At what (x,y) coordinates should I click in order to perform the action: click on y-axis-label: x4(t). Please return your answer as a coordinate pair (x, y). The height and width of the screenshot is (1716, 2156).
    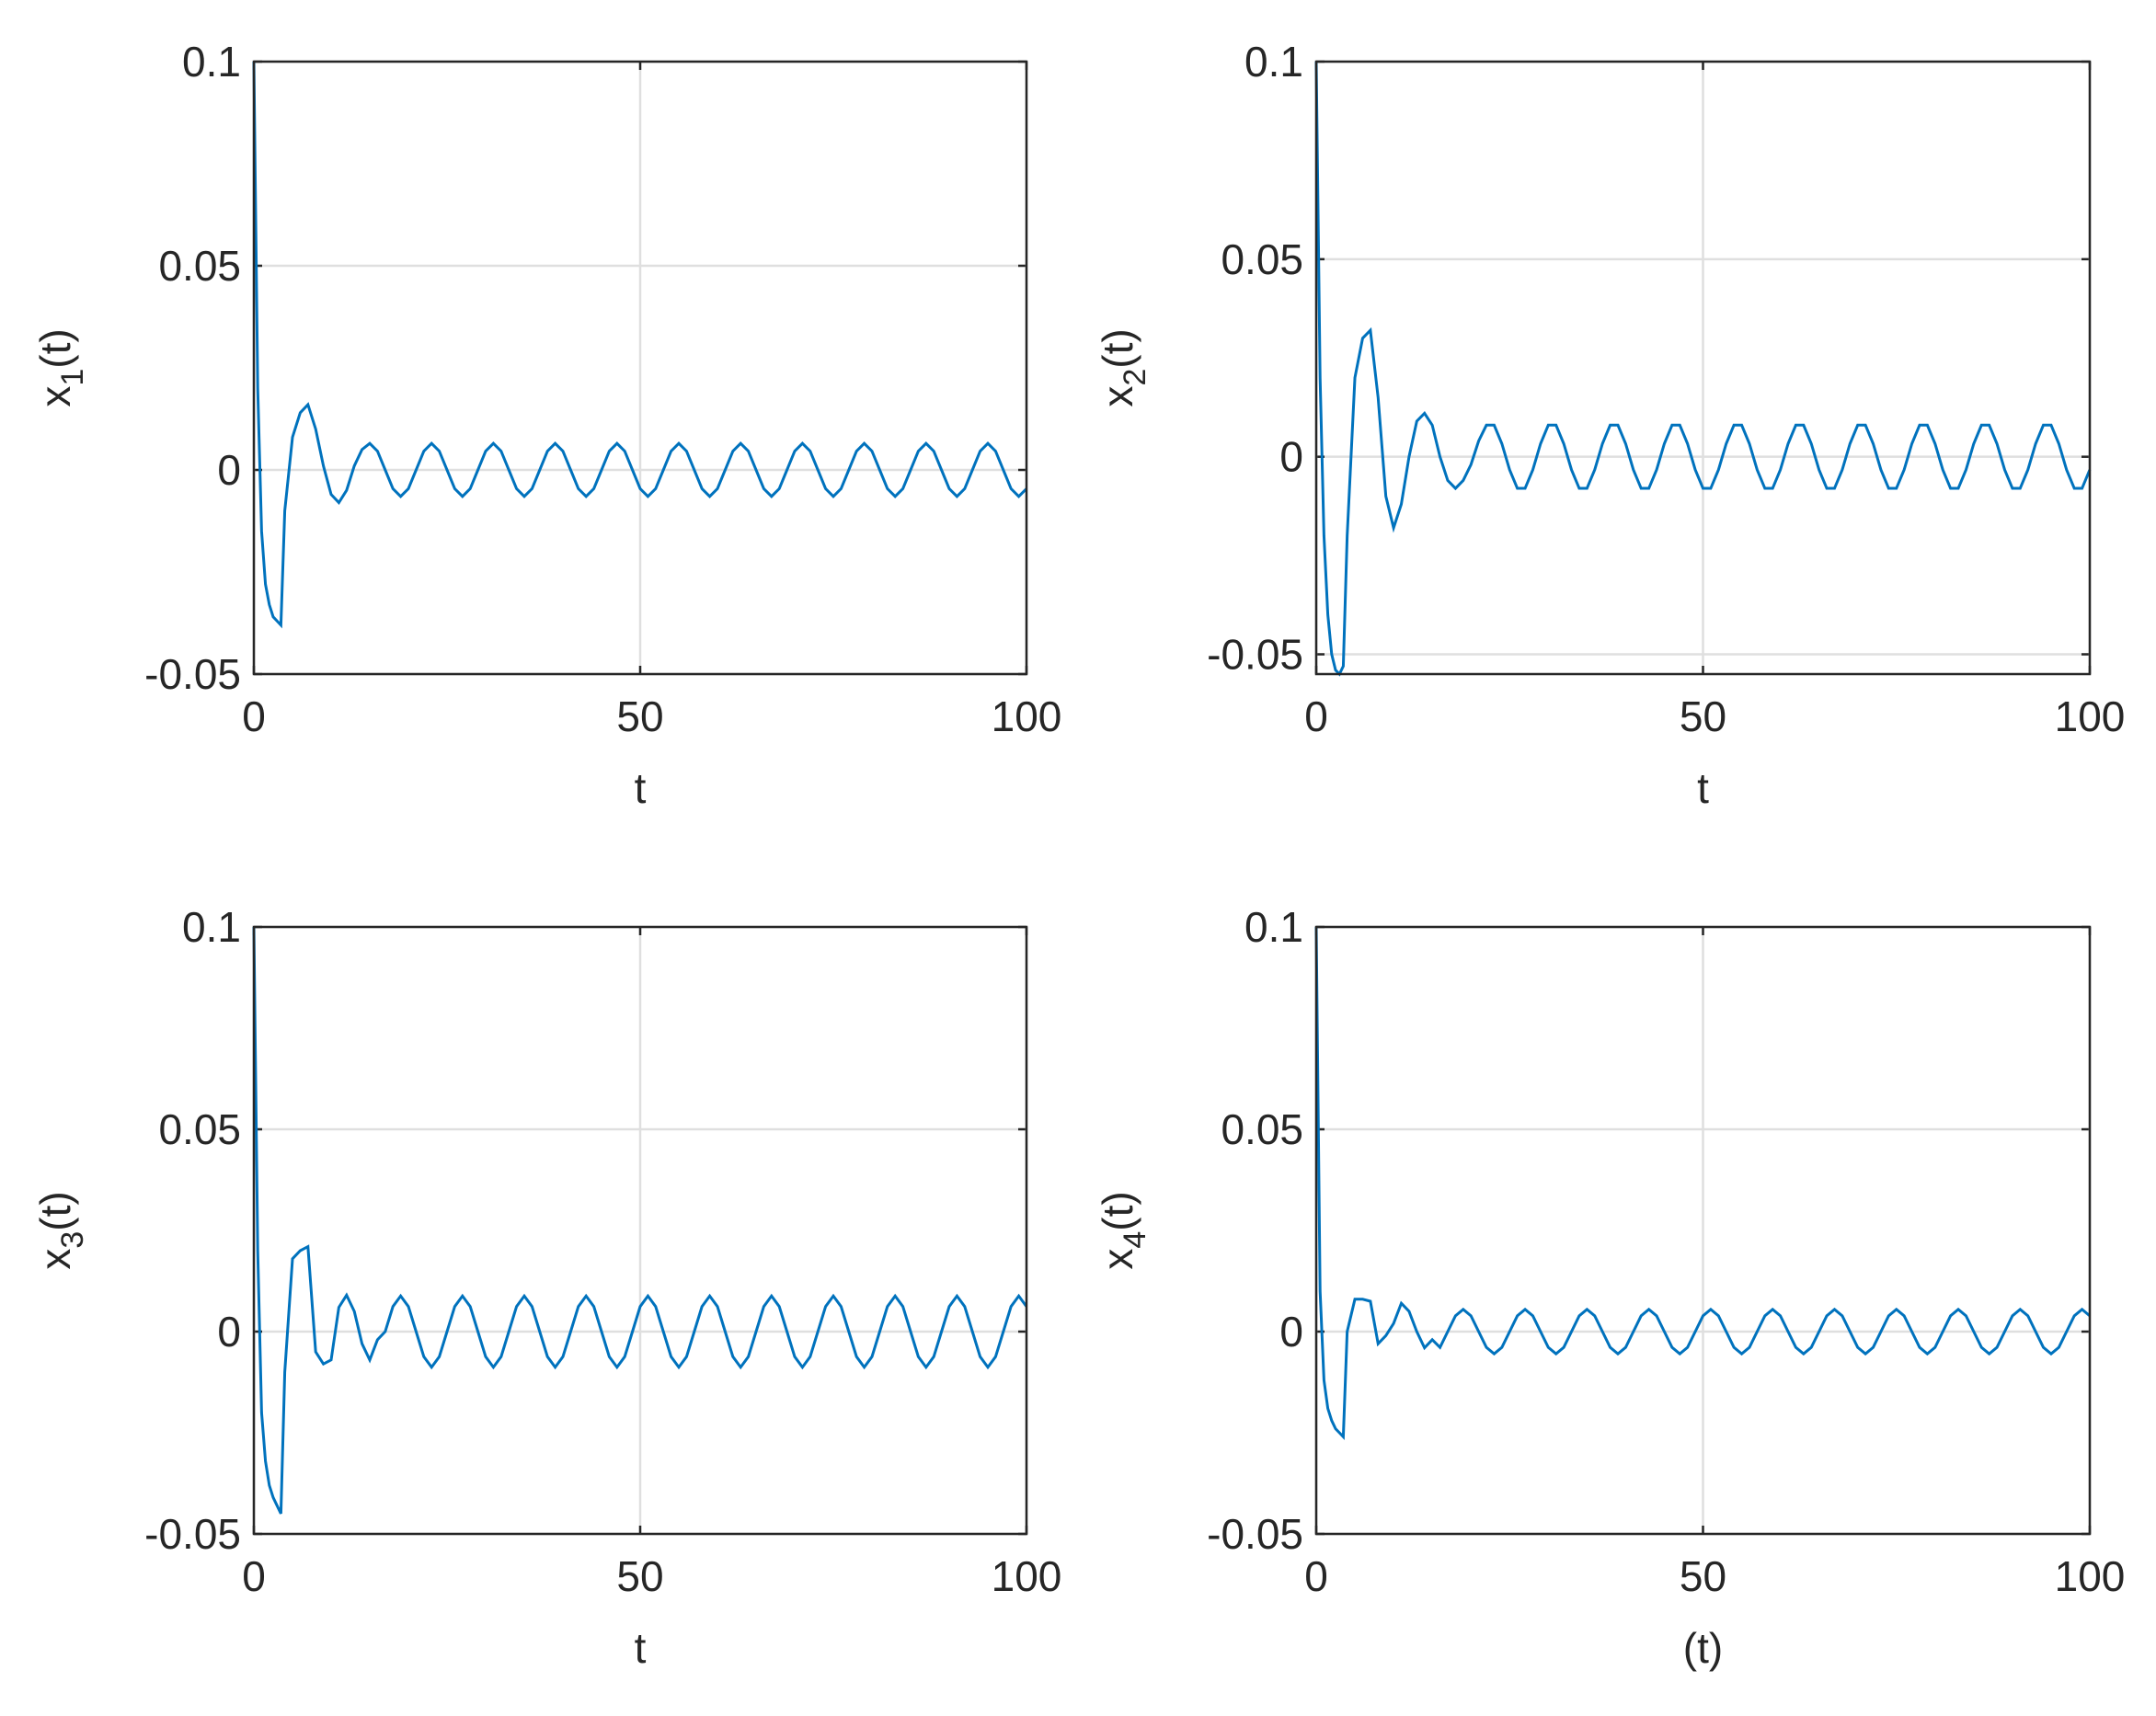
    Looking at the image, I should click on (1123, 1230).